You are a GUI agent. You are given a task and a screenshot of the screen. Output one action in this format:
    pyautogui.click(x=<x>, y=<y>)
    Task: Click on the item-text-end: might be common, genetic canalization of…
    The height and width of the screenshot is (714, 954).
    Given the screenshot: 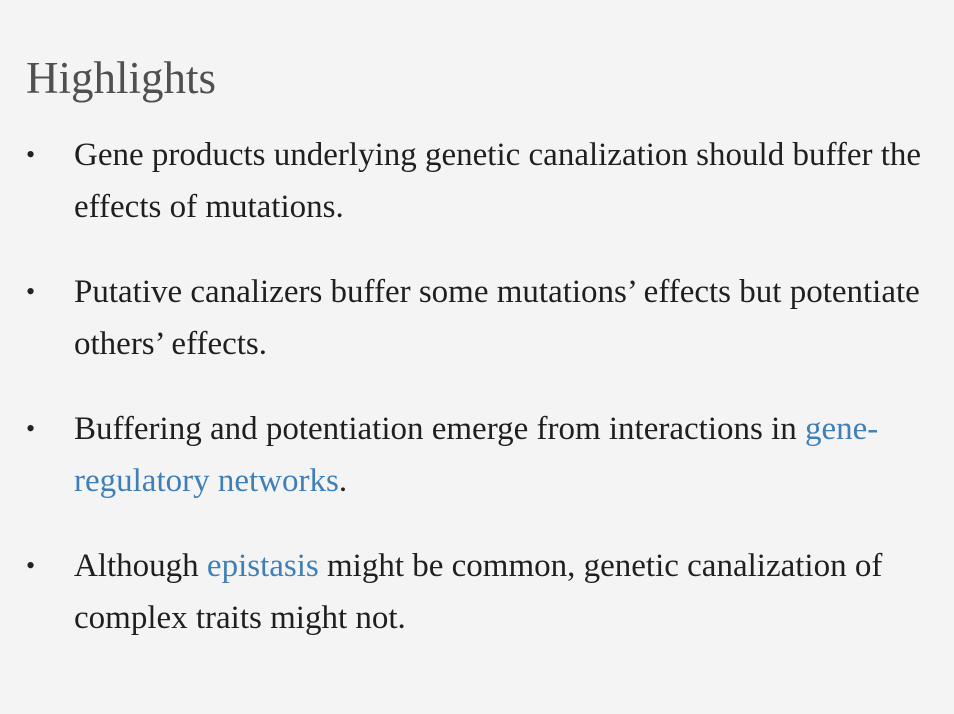 What is the action you would take?
    pyautogui.click(x=478, y=592)
    